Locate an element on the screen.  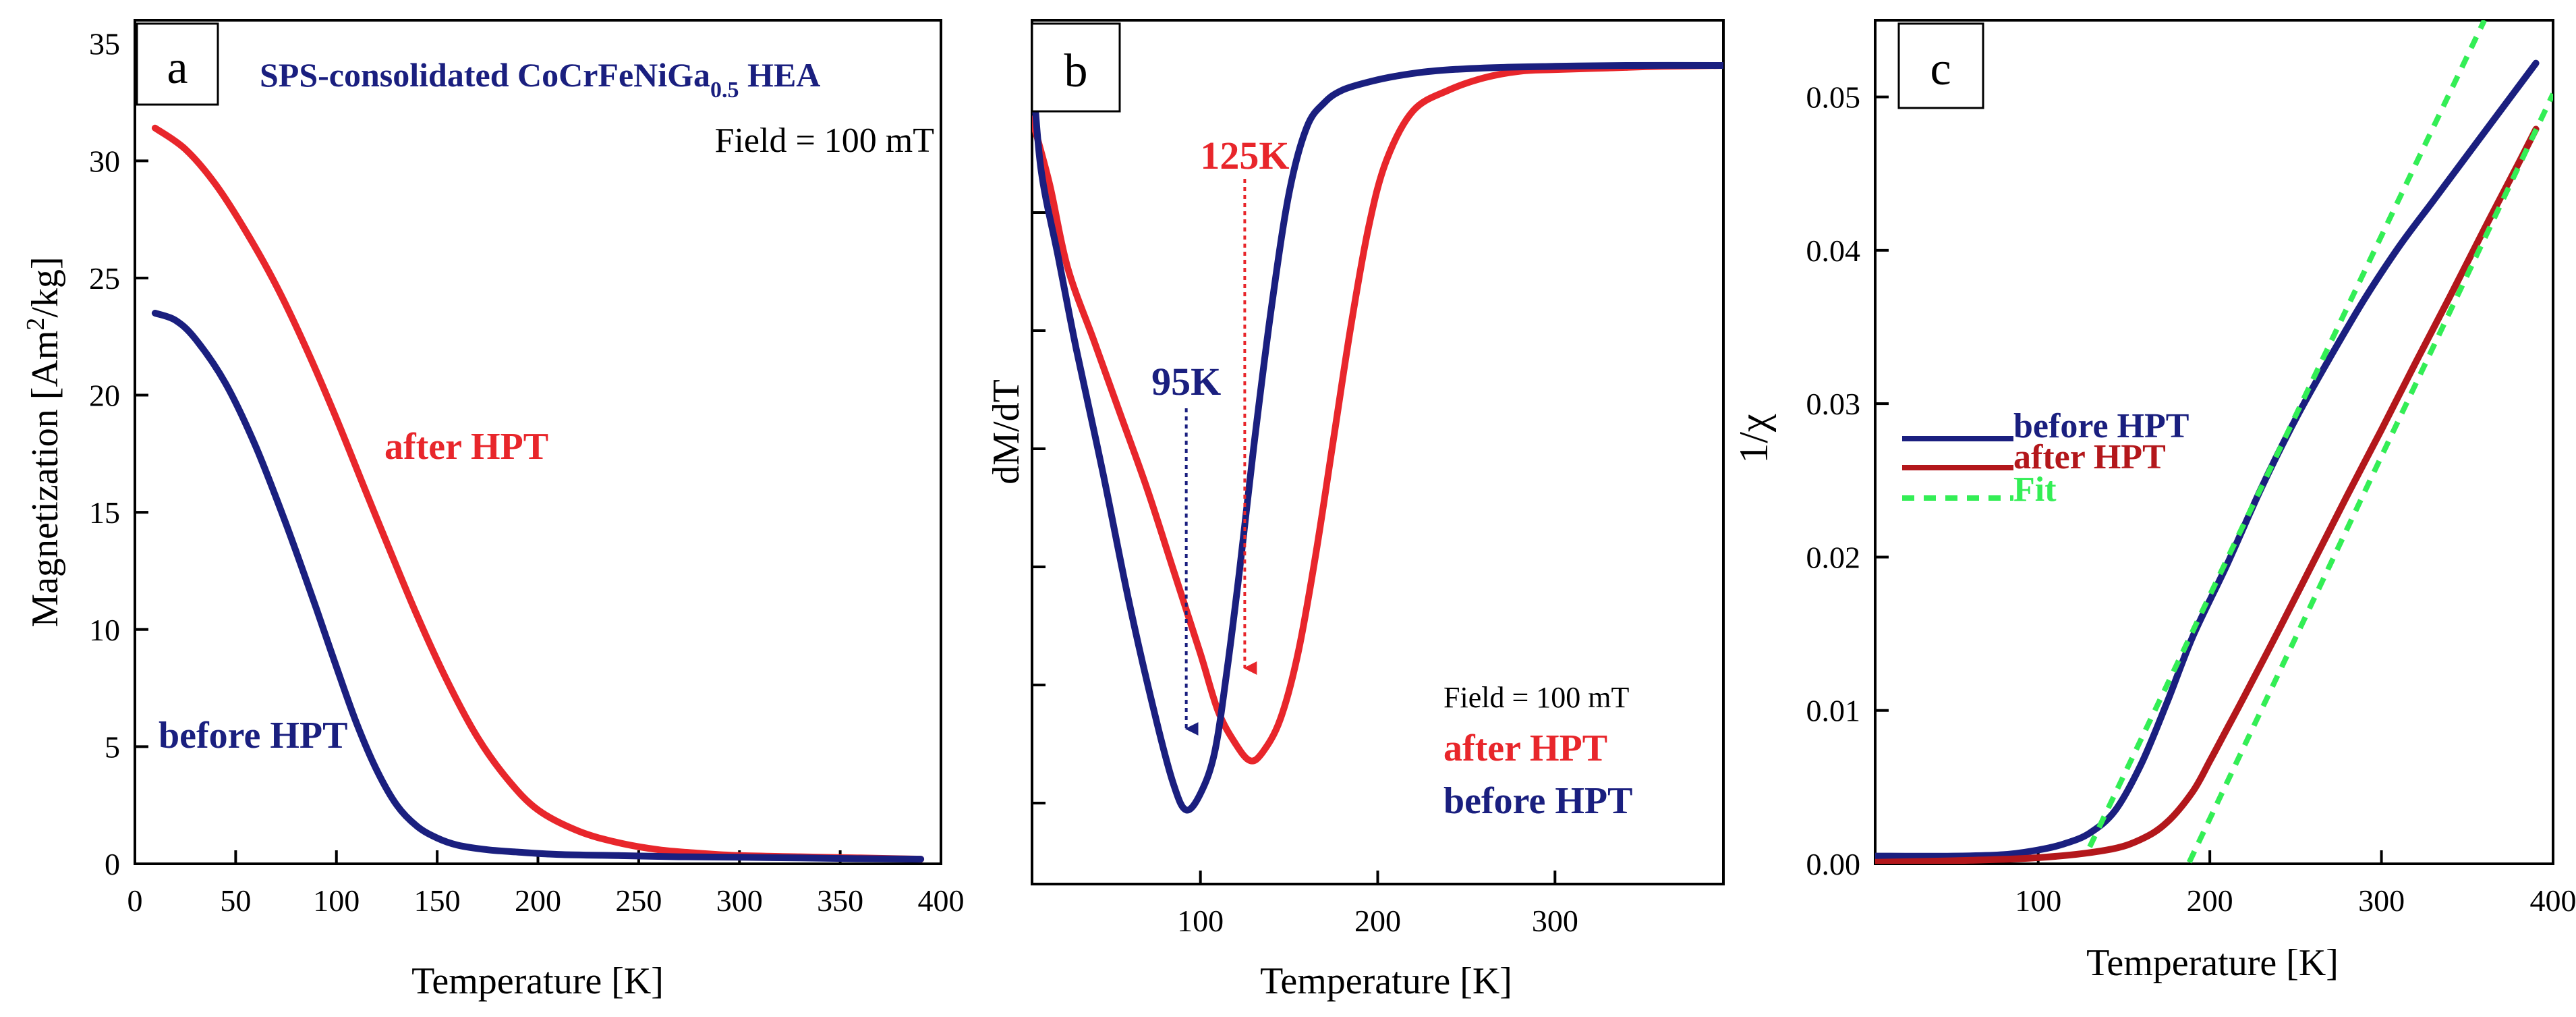
y-tick-label: 20 is located at coordinates (104, 396).